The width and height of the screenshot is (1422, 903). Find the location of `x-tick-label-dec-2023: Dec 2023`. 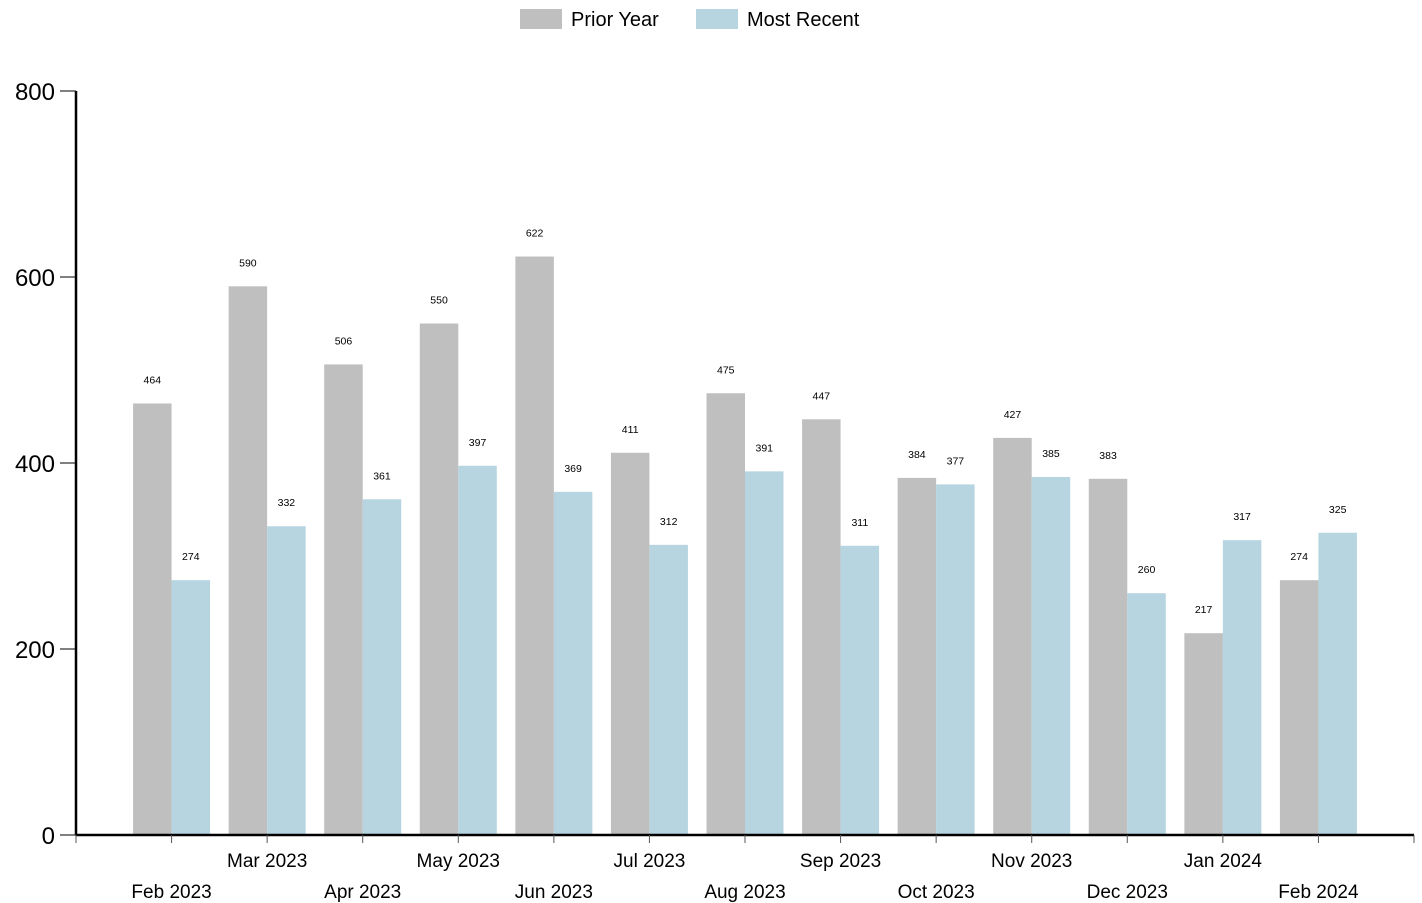

x-tick-label-dec-2023: Dec 2023 is located at coordinates (1127, 892).